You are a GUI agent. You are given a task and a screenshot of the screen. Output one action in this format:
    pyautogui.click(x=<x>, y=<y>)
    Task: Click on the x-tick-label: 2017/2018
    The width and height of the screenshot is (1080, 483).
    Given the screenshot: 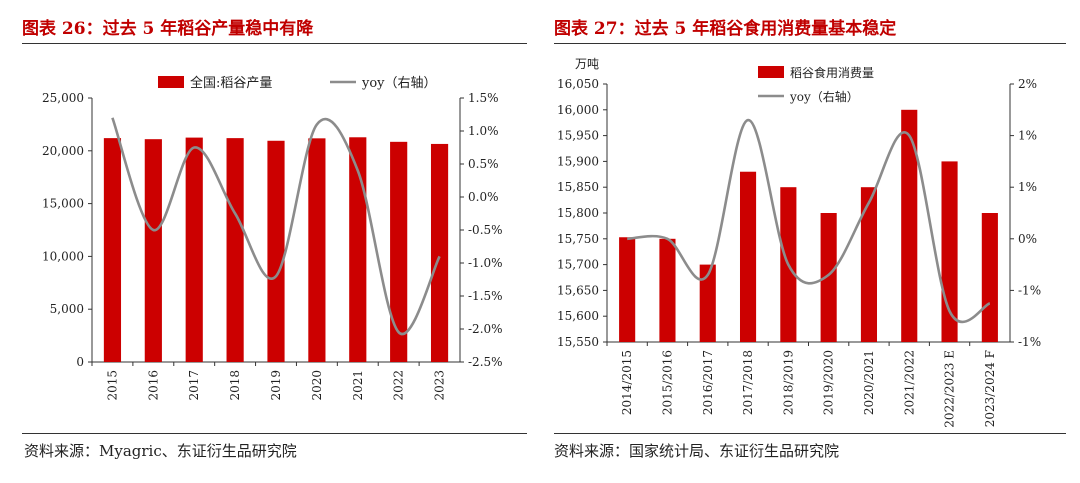 What is the action you would take?
    pyautogui.click(x=748, y=382)
    